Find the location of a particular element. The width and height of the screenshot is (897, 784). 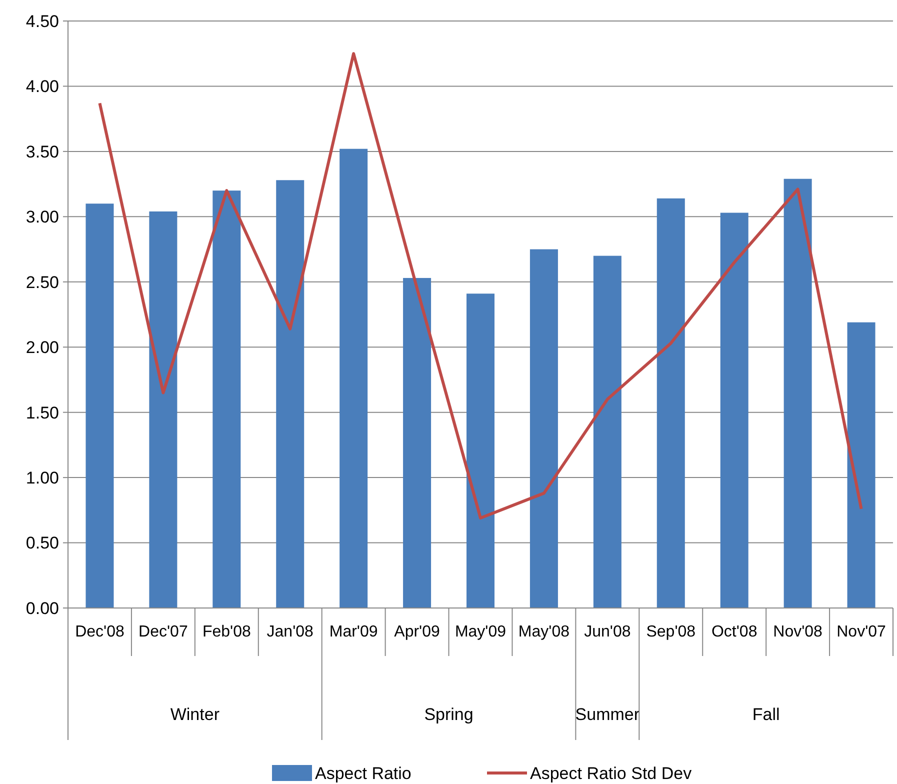

x-tick-label: May'08 is located at coordinates (544, 632).